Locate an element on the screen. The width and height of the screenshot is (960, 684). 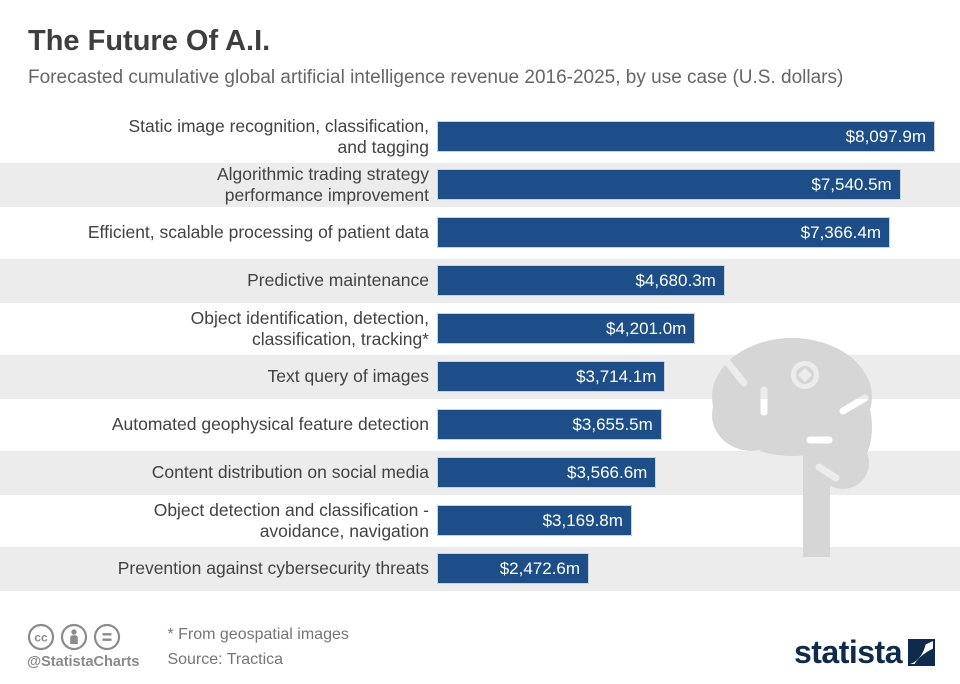
bar-track: $3,714.1m is located at coordinates (698, 377).